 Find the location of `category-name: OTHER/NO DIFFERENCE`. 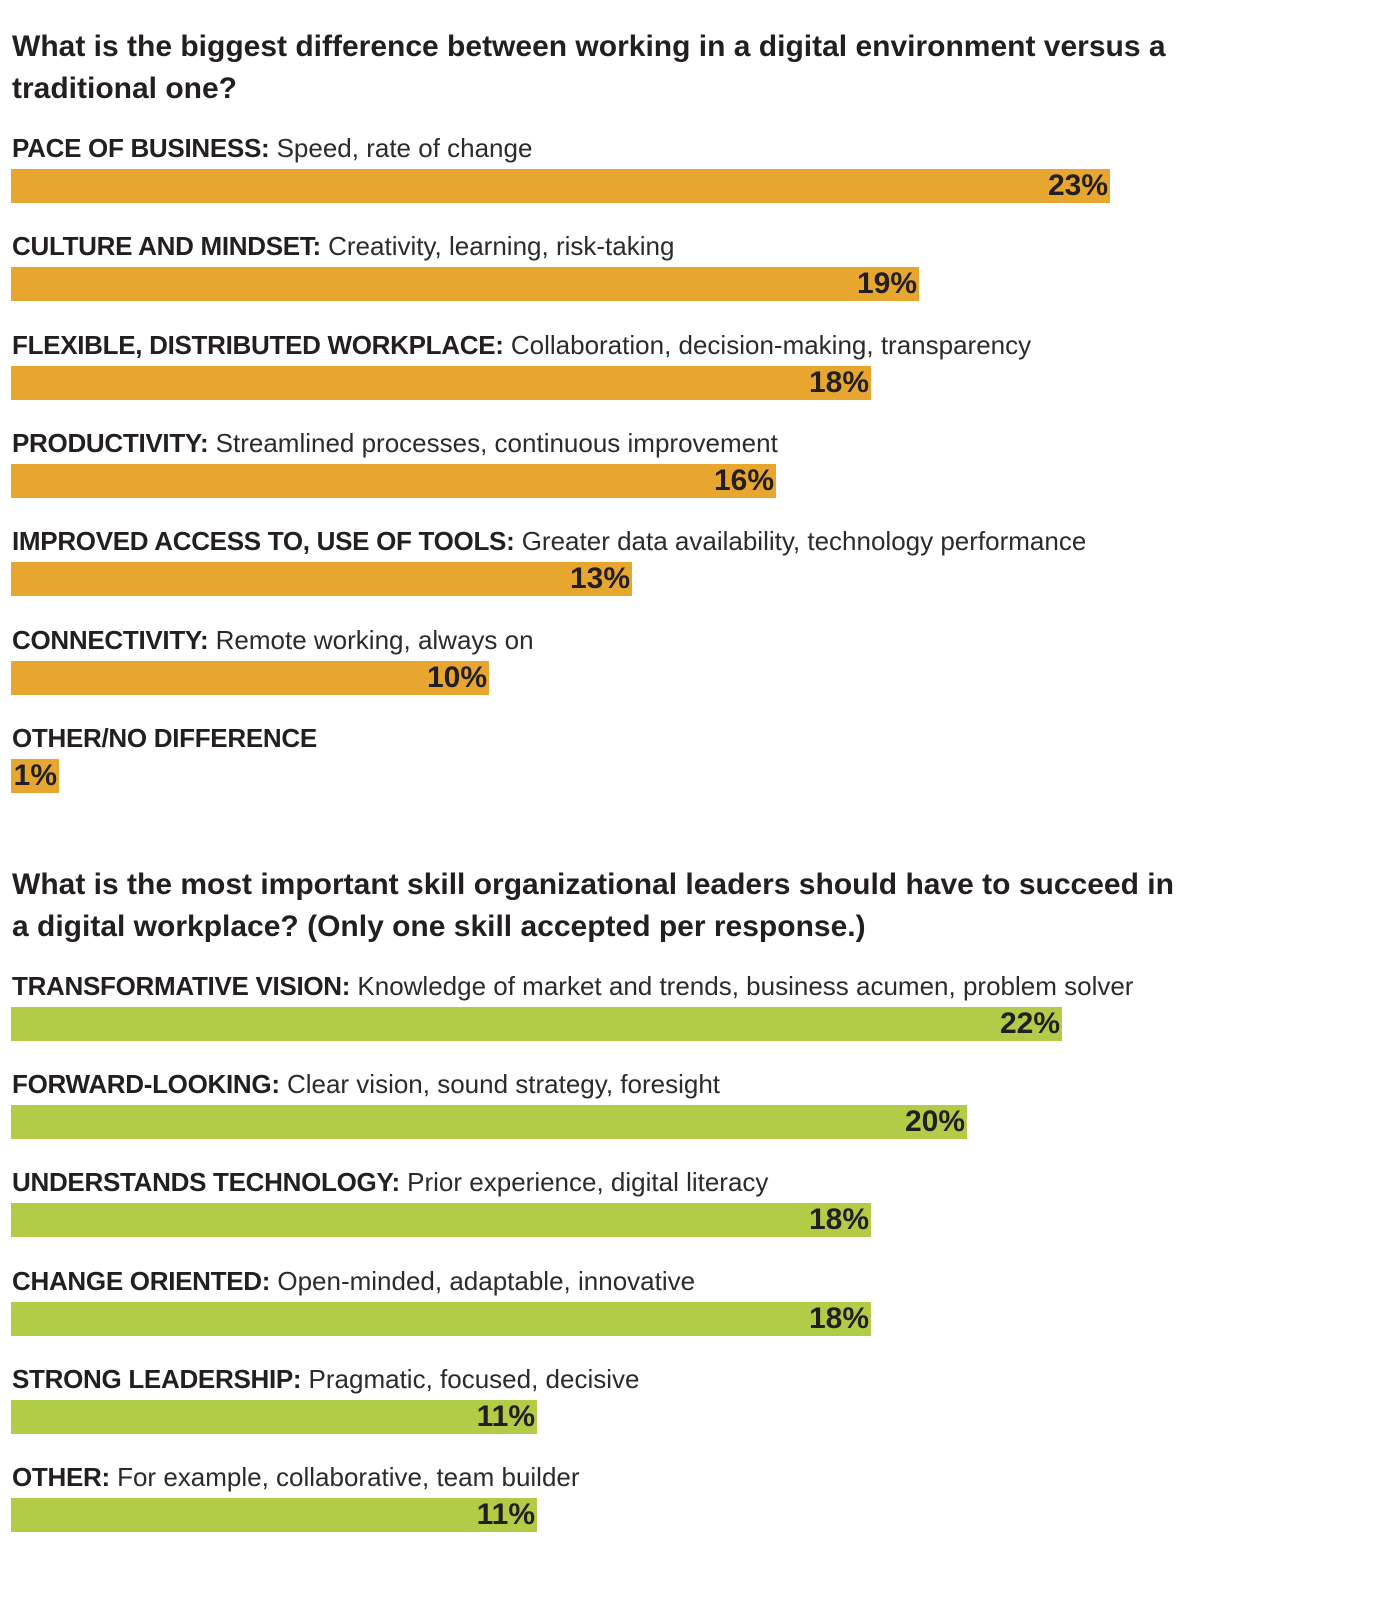

category-name: OTHER/NO DIFFERENCE is located at coordinates (164, 737).